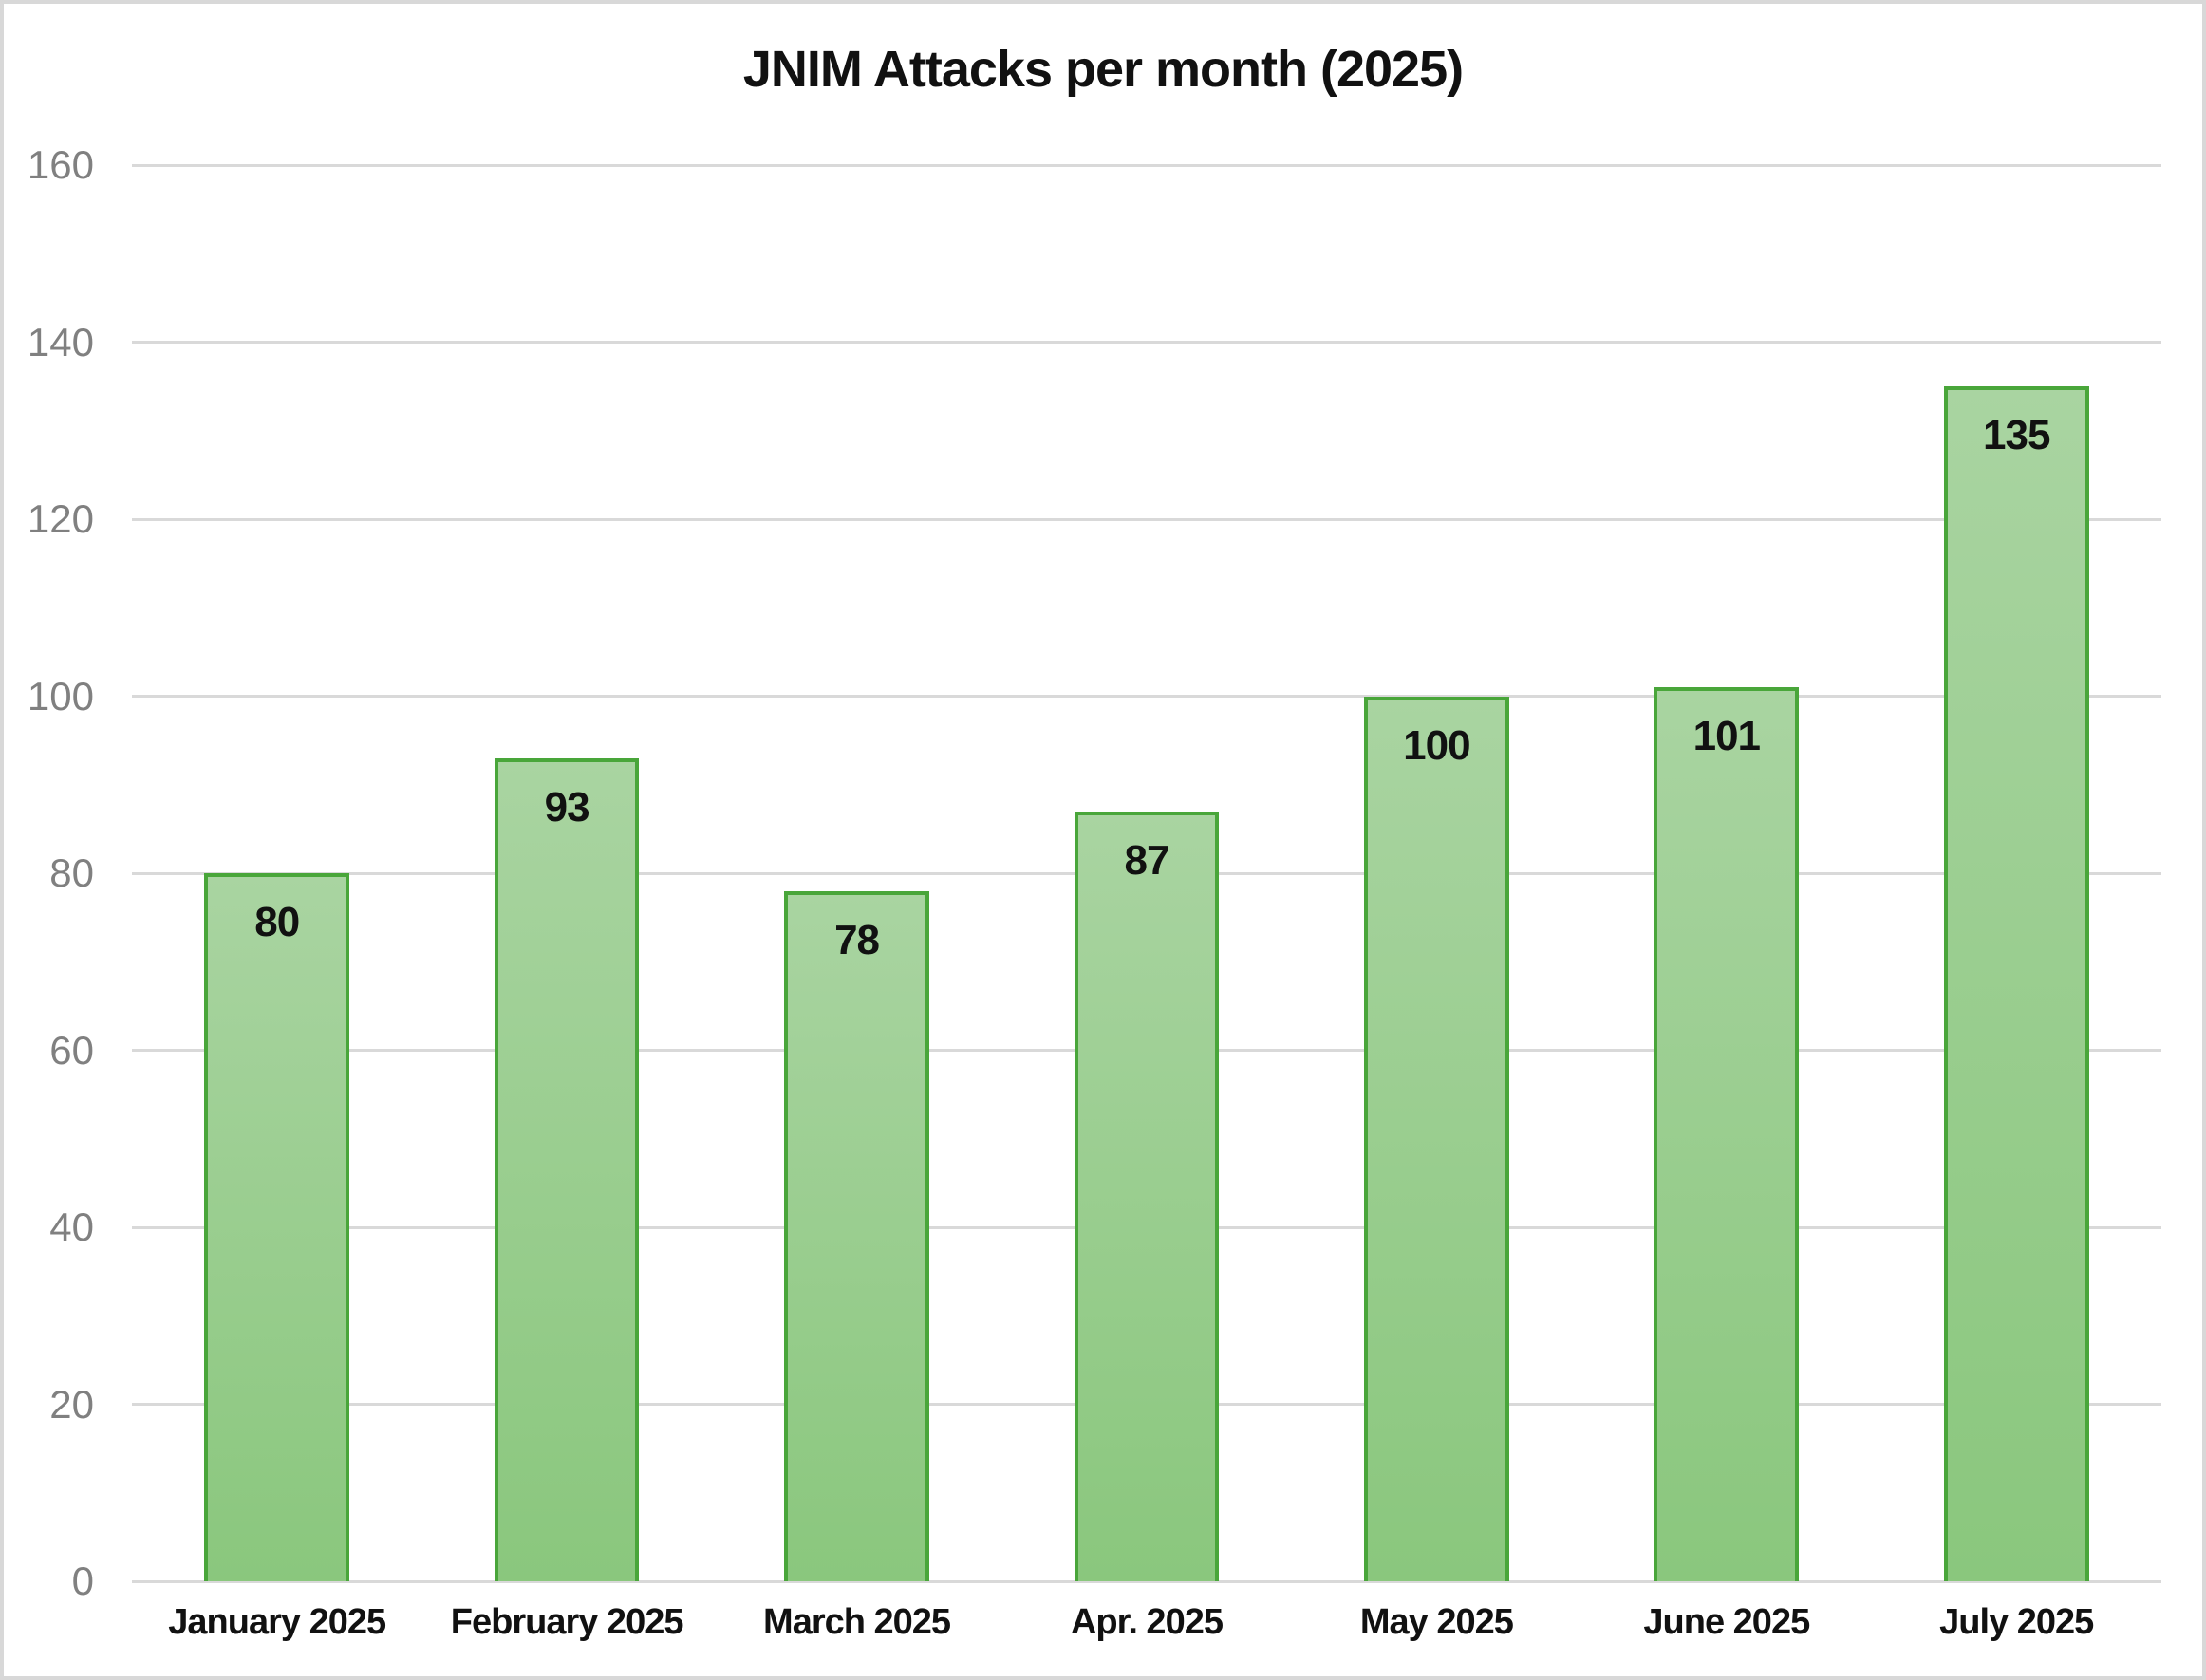  Describe the element at coordinates (1095, 342) in the screenshot. I see `gridline-140: 140` at that location.